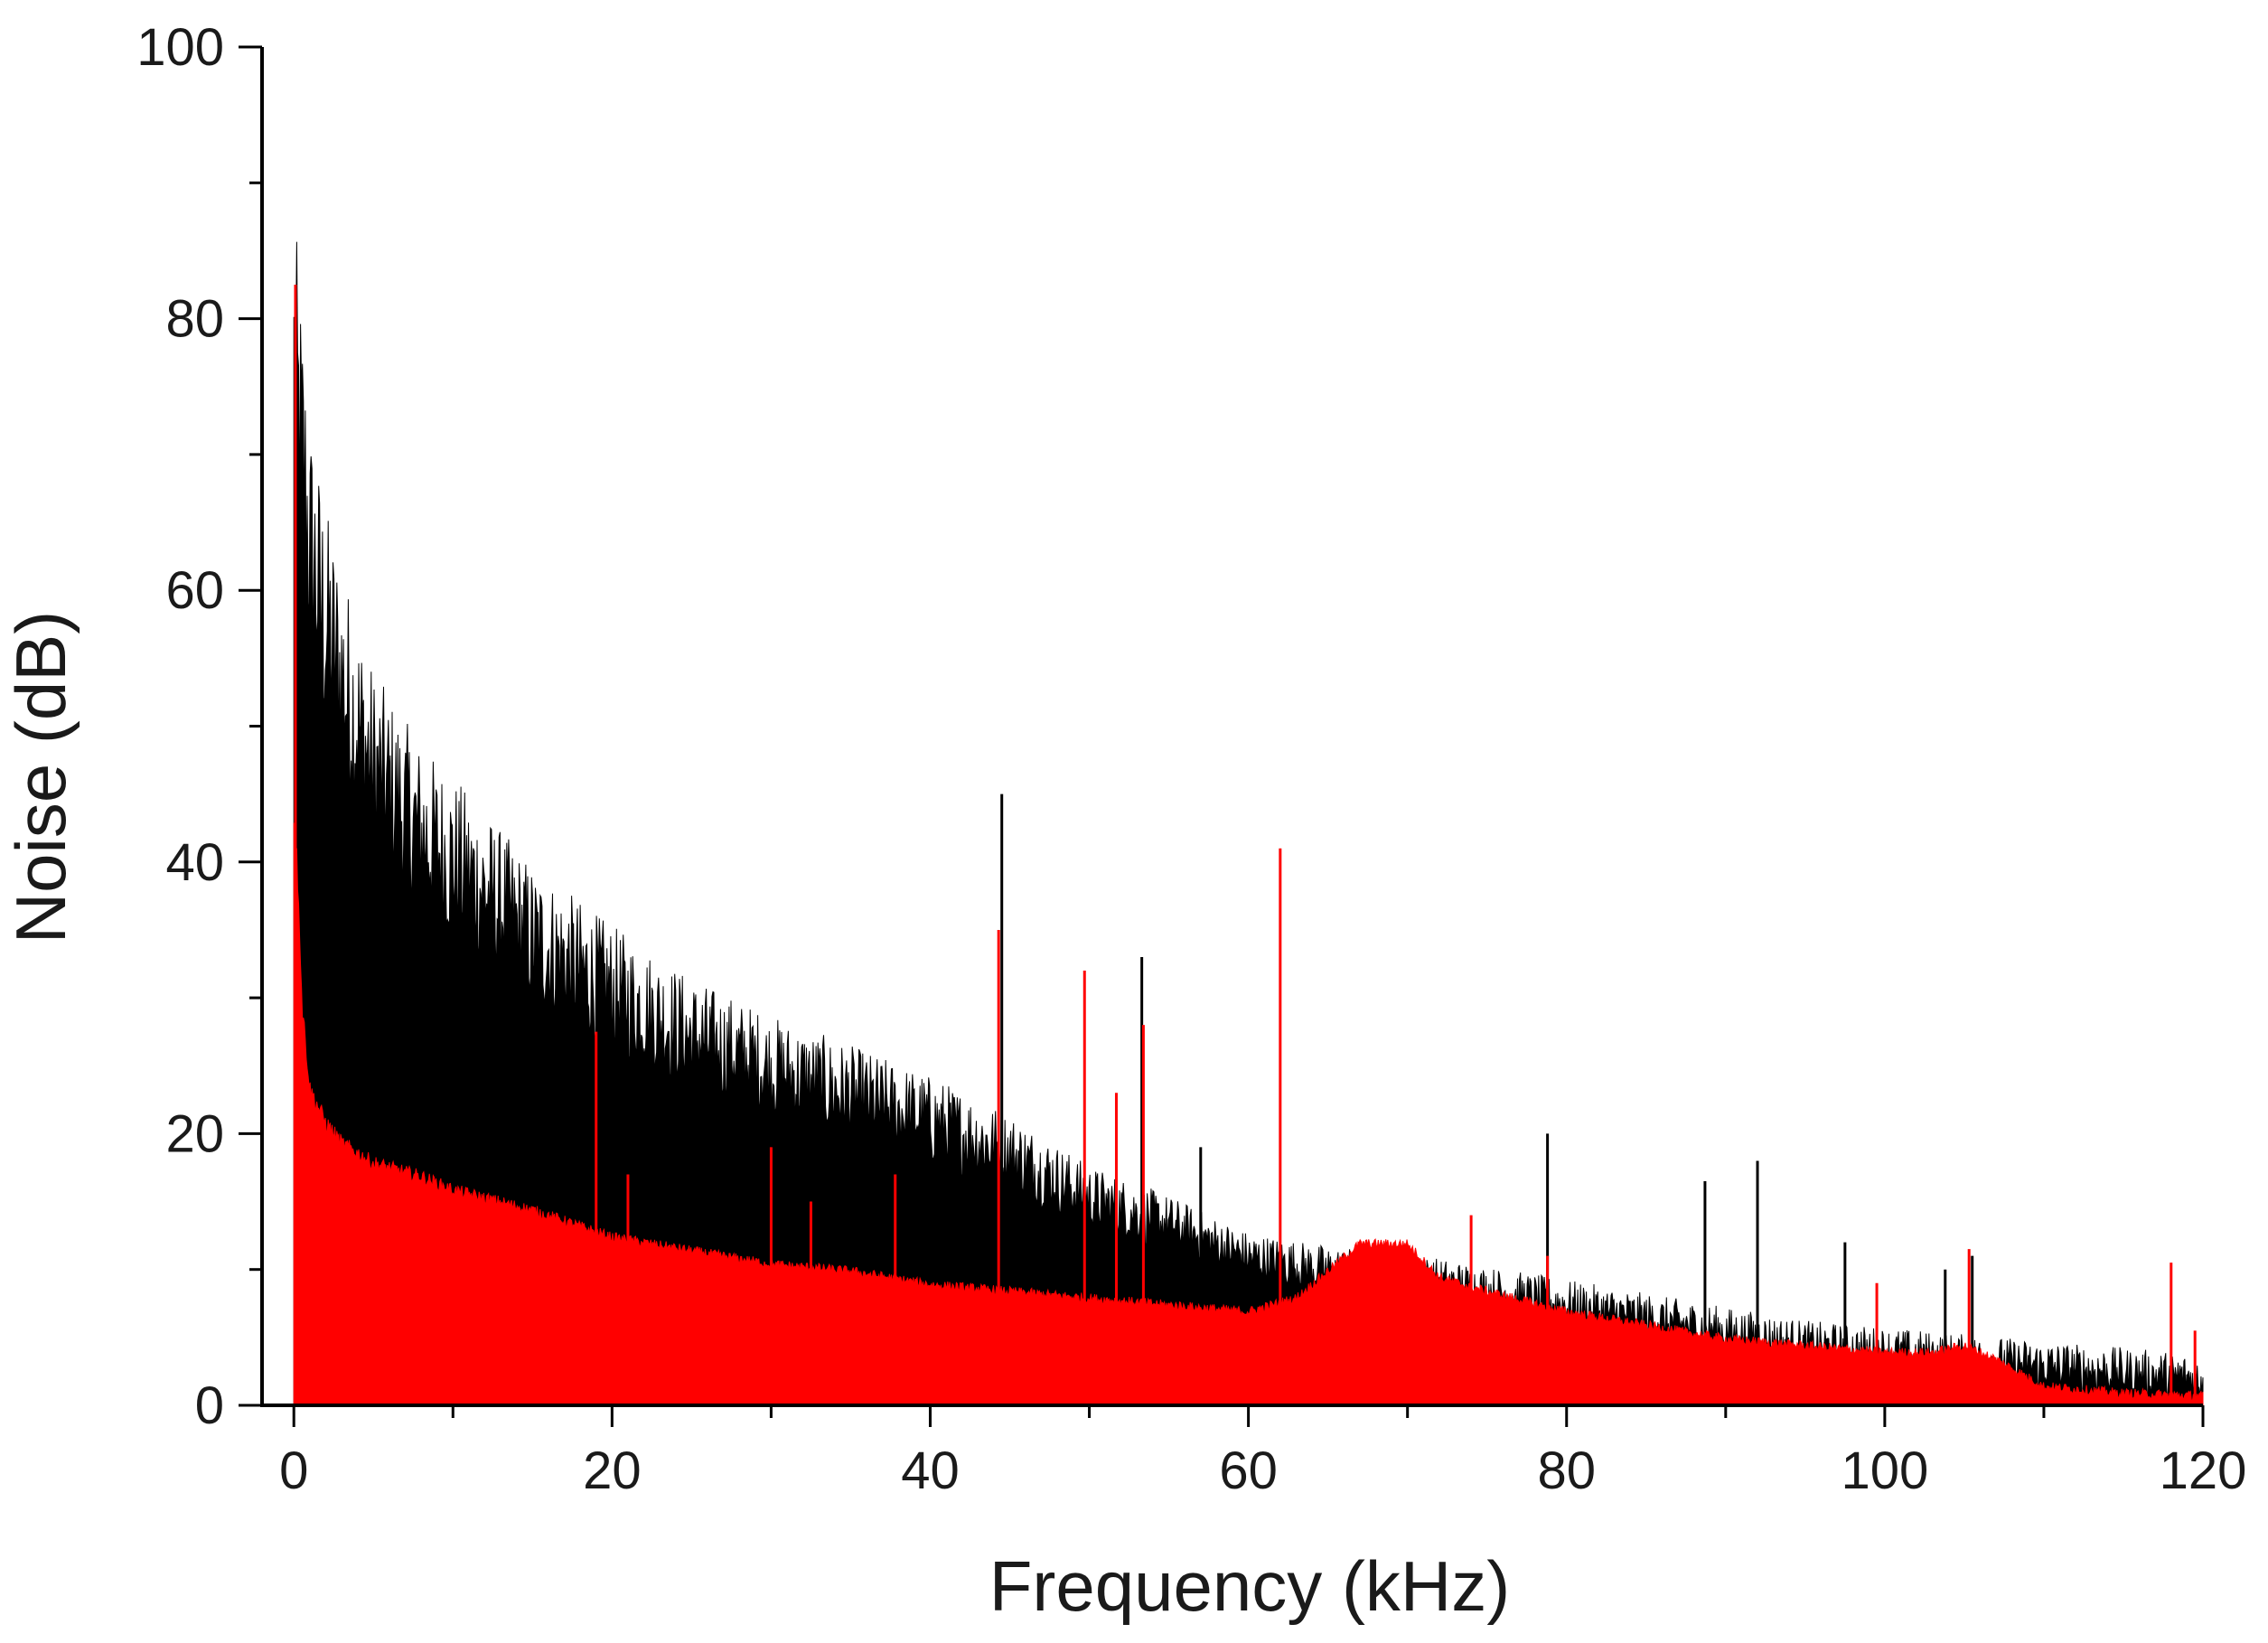  I want to click on x-tick-label: 0, so click(293, 1470).